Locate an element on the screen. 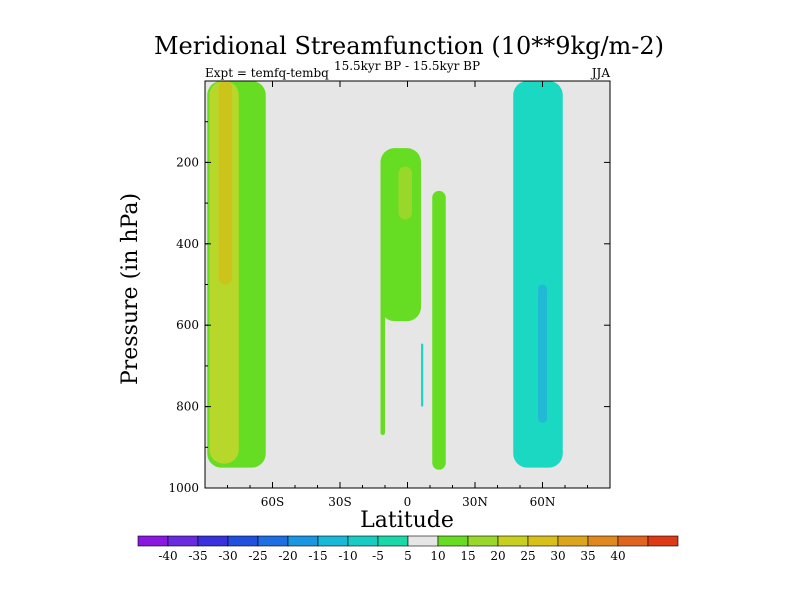  y-tick-label: 200 is located at coordinates (187, 162).